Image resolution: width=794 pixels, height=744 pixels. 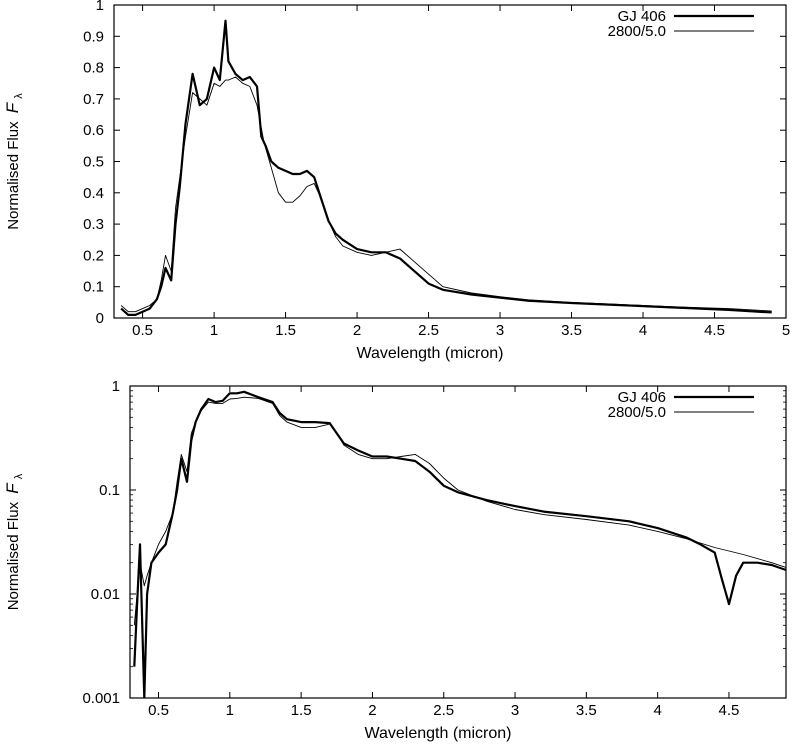 I want to click on y-tick-label: 0.3, so click(x=93, y=224).